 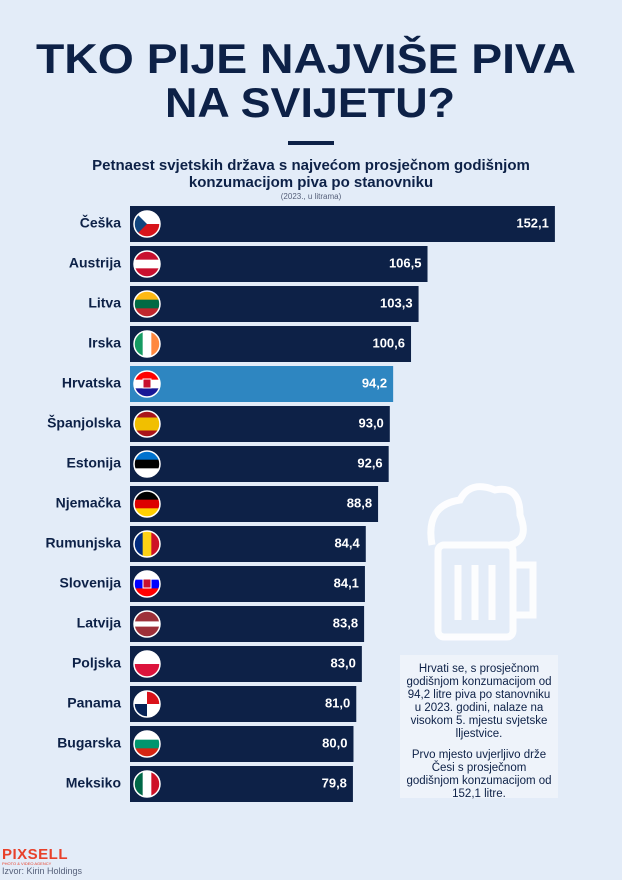 What do you see at coordinates (89, 503) in the screenshot?
I see `category-label: Njemačka` at bounding box center [89, 503].